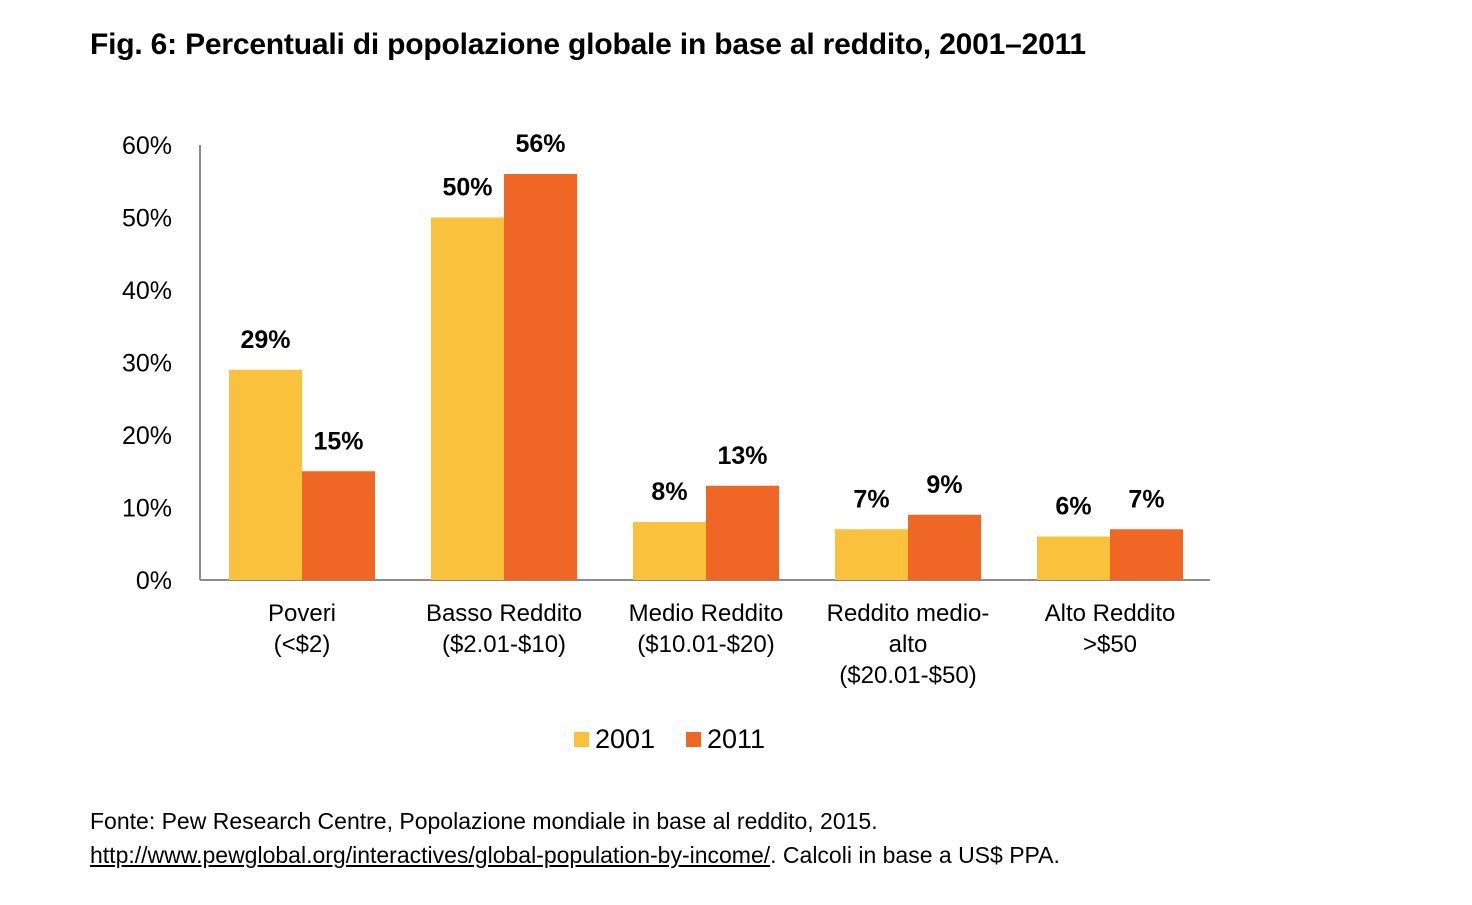 The width and height of the screenshot is (1472, 905). Describe the element at coordinates (669, 739) in the screenshot. I see `legend: 2001 2011` at that location.